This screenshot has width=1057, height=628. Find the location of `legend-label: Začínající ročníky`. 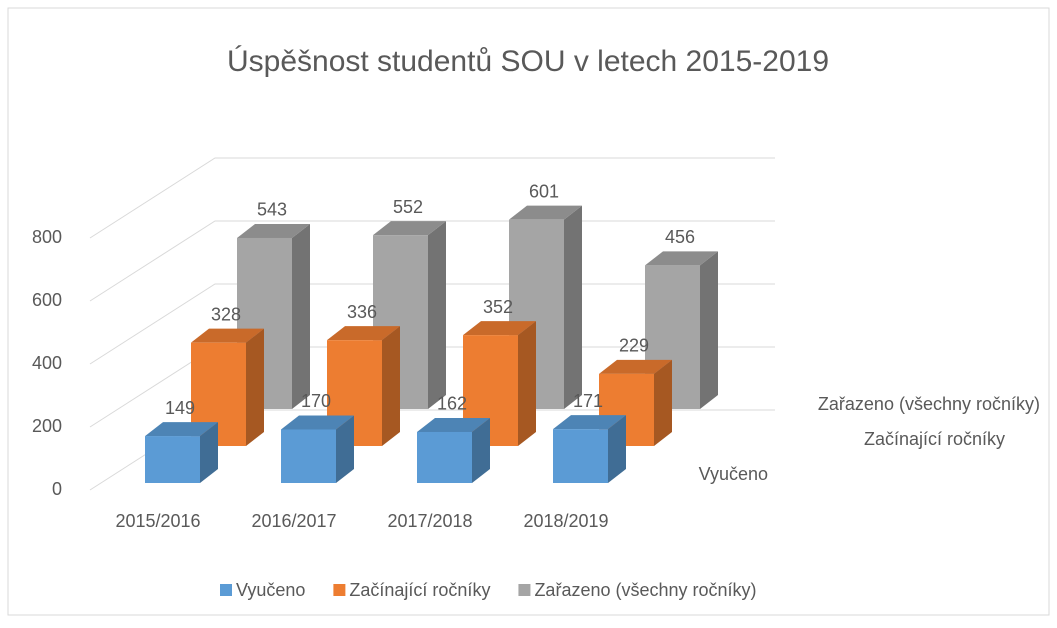

legend-label: Začínající ročníky is located at coordinates (419, 590).